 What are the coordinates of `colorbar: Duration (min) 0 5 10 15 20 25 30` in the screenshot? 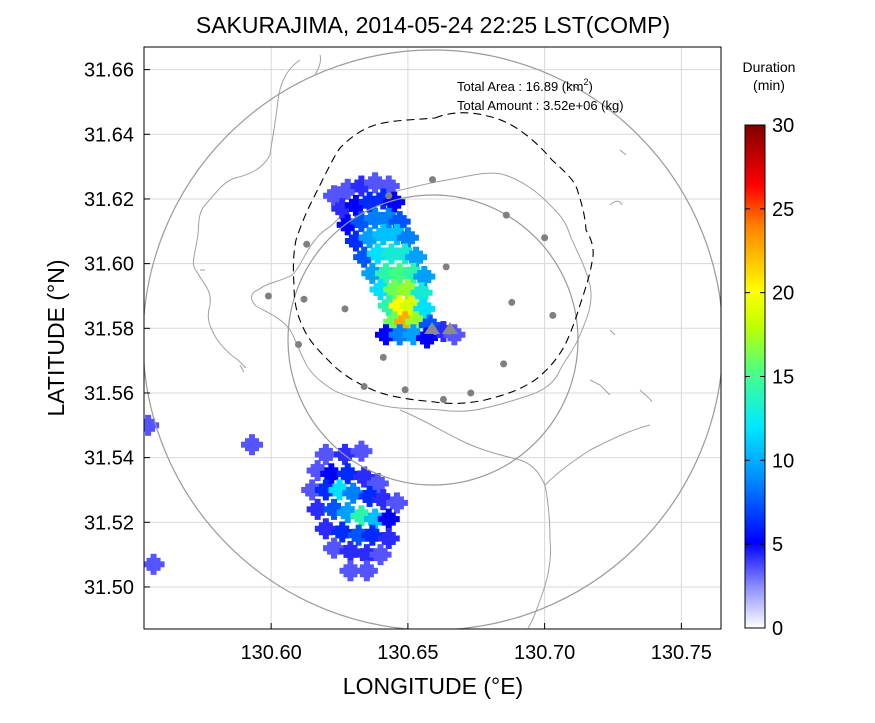 It's located at (769, 349).